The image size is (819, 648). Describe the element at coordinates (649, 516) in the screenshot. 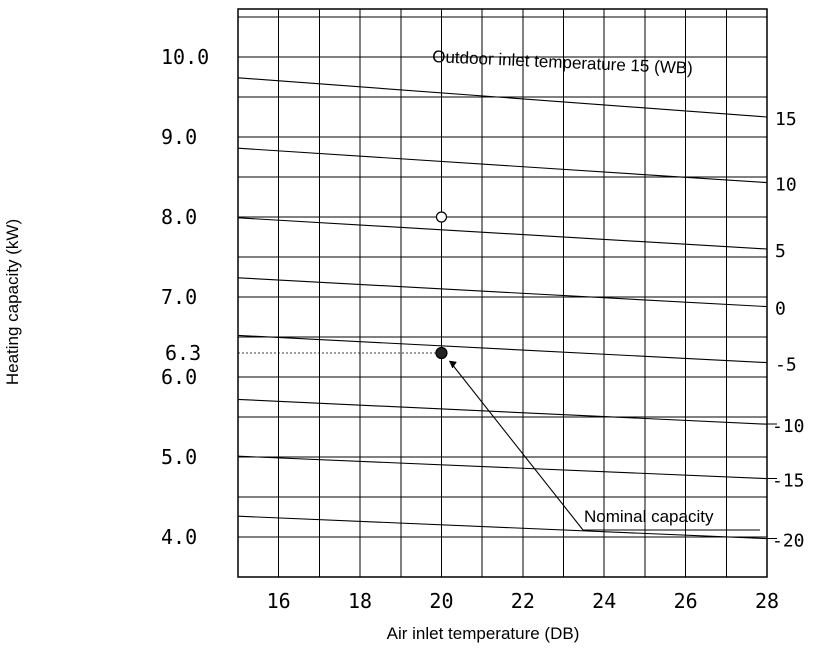

I see `nominal-capacity-label: Nominal capacity` at that location.